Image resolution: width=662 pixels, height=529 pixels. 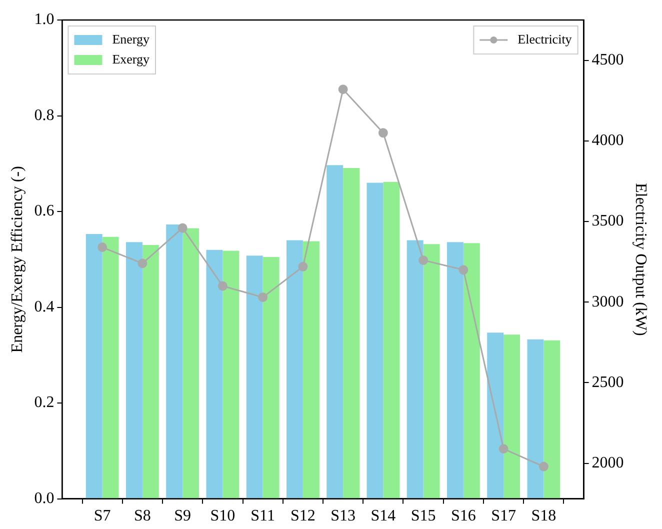 What do you see at coordinates (608, 463) in the screenshot?
I see `y2-tick-label: 2000` at bounding box center [608, 463].